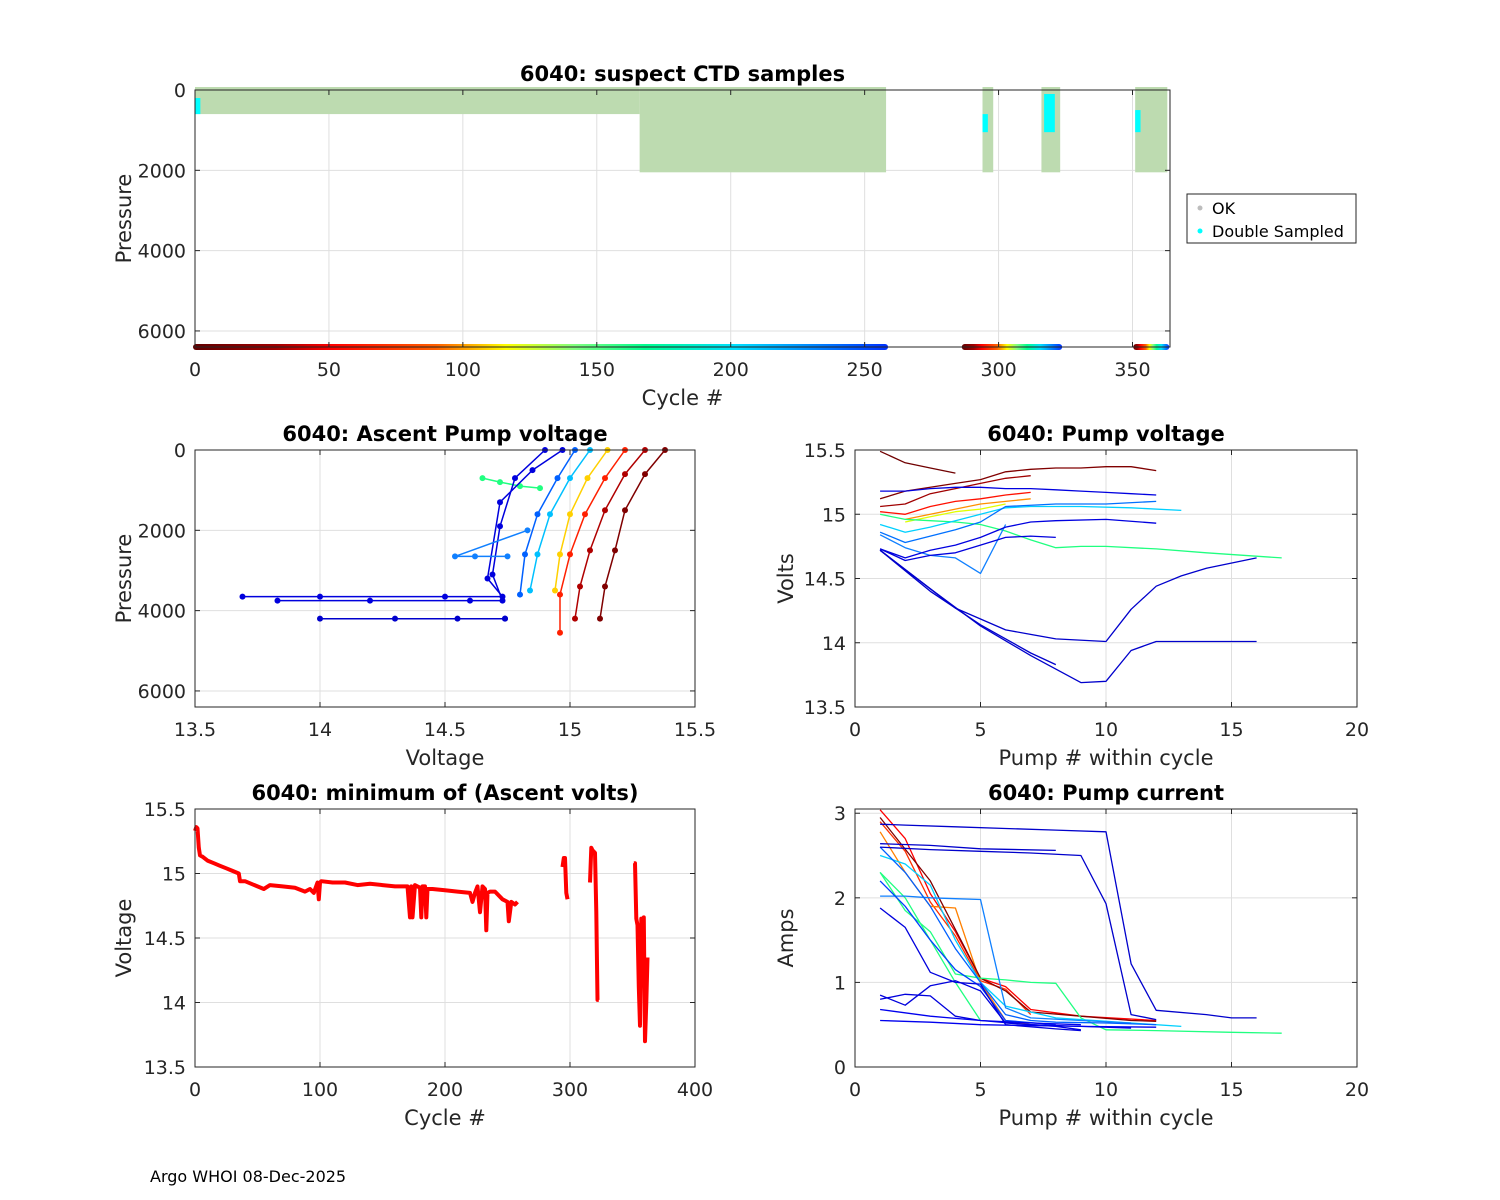 This screenshot has height=1200, width=1500. Describe the element at coordinates (453, 541) in the screenshot. I see `plot-area` at that location.